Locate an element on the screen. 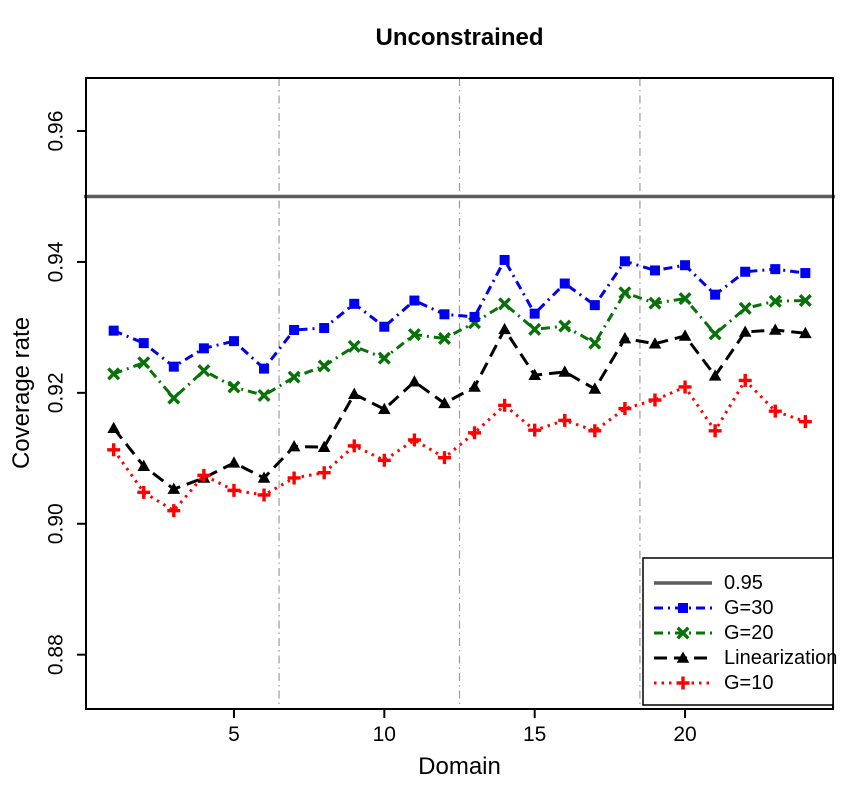 The width and height of the screenshot is (851, 785). svg-text: G=20 is located at coordinates (748, 633).